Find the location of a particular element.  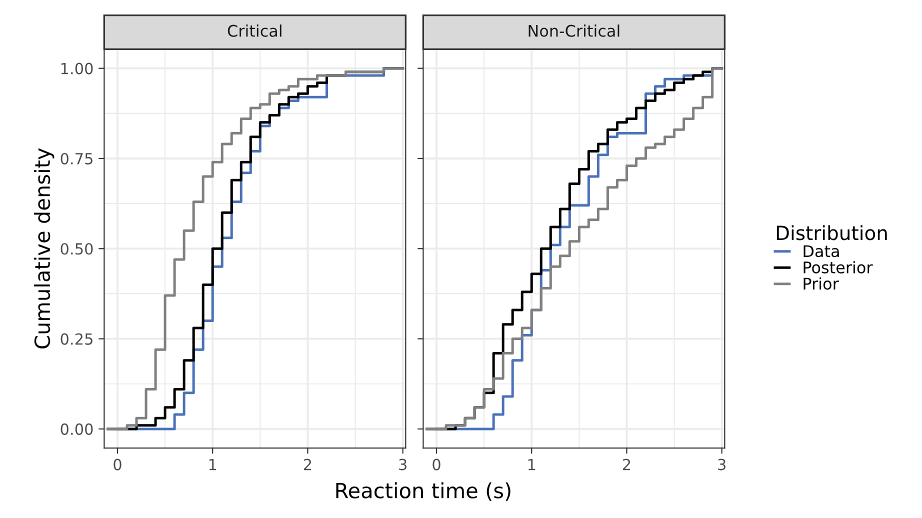

y-axis-title: Cumulative density is located at coordinates (44, 248).